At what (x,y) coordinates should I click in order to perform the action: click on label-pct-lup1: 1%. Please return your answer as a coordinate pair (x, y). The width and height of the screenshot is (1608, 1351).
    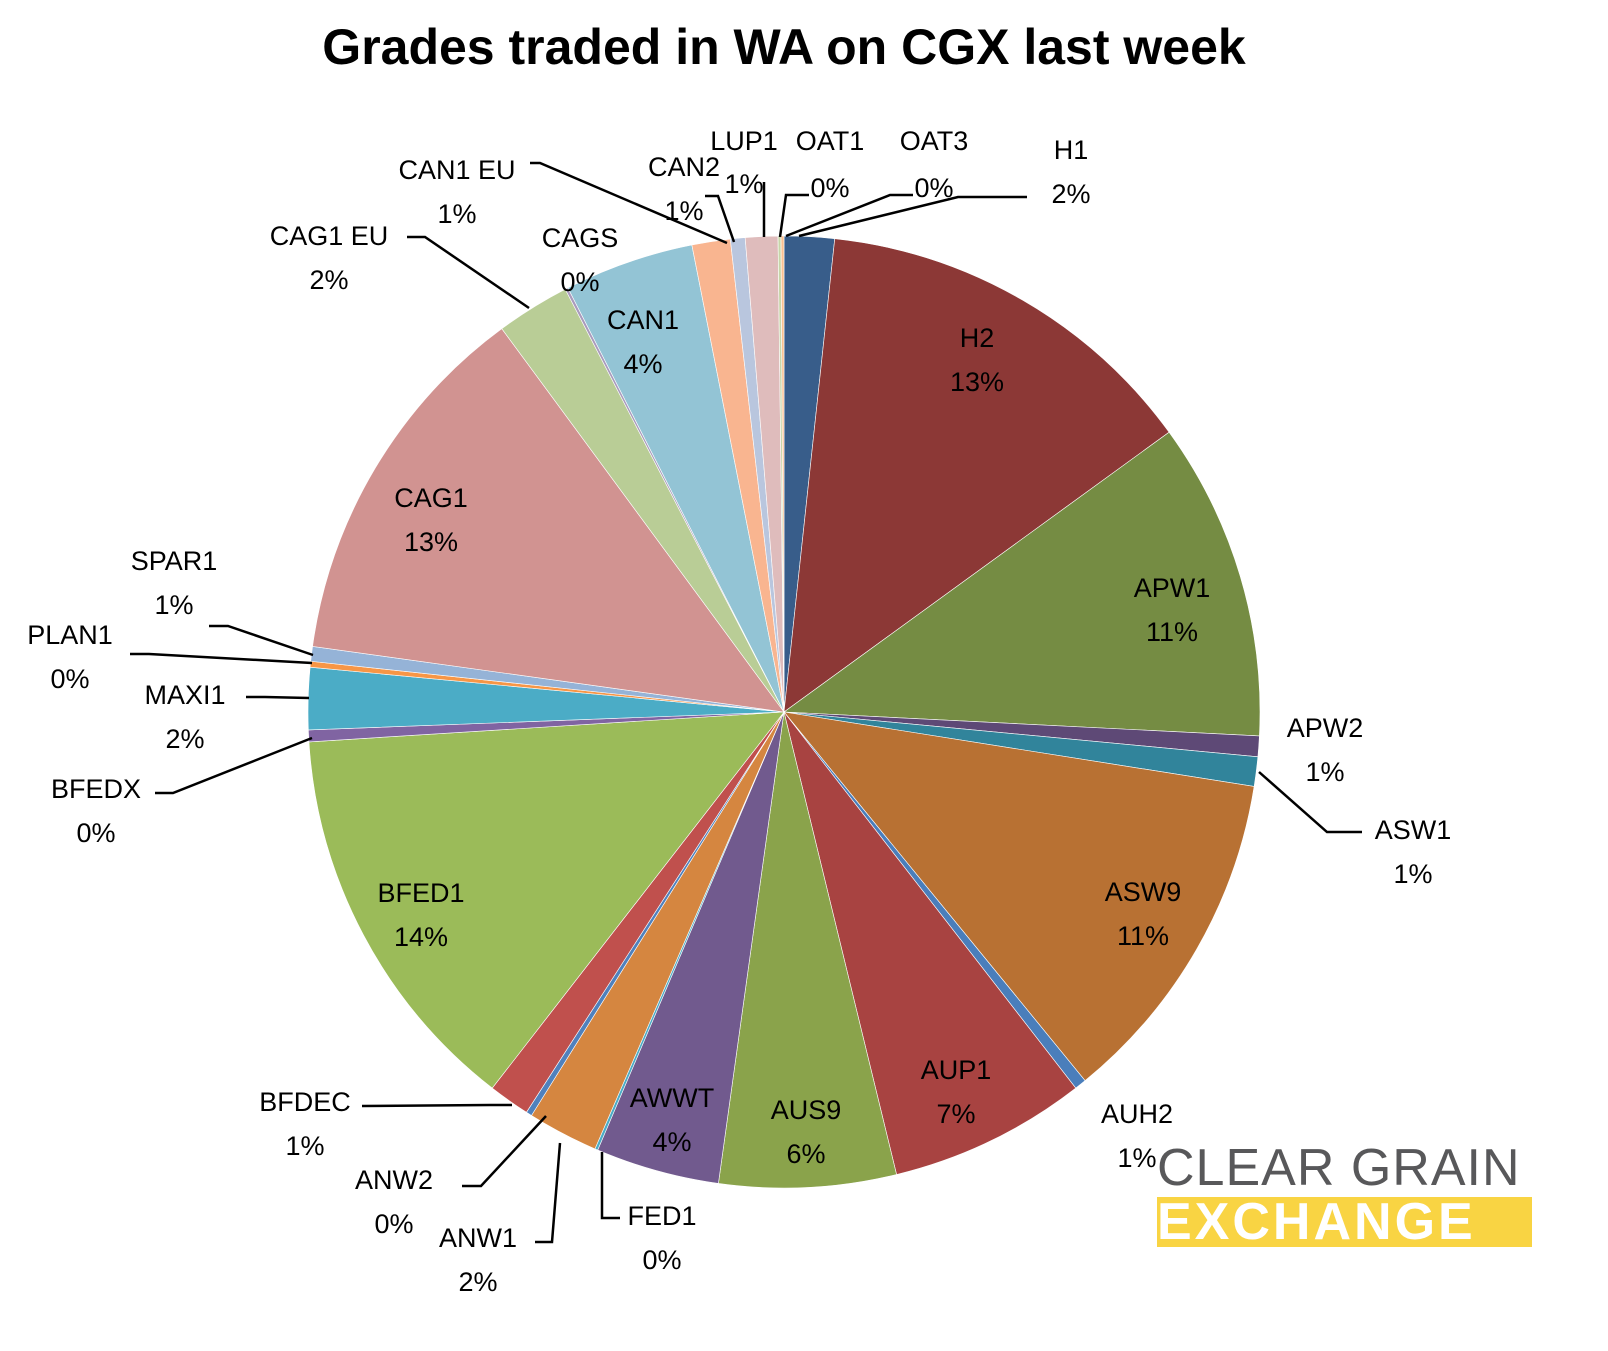
    Looking at the image, I should click on (743, 184).